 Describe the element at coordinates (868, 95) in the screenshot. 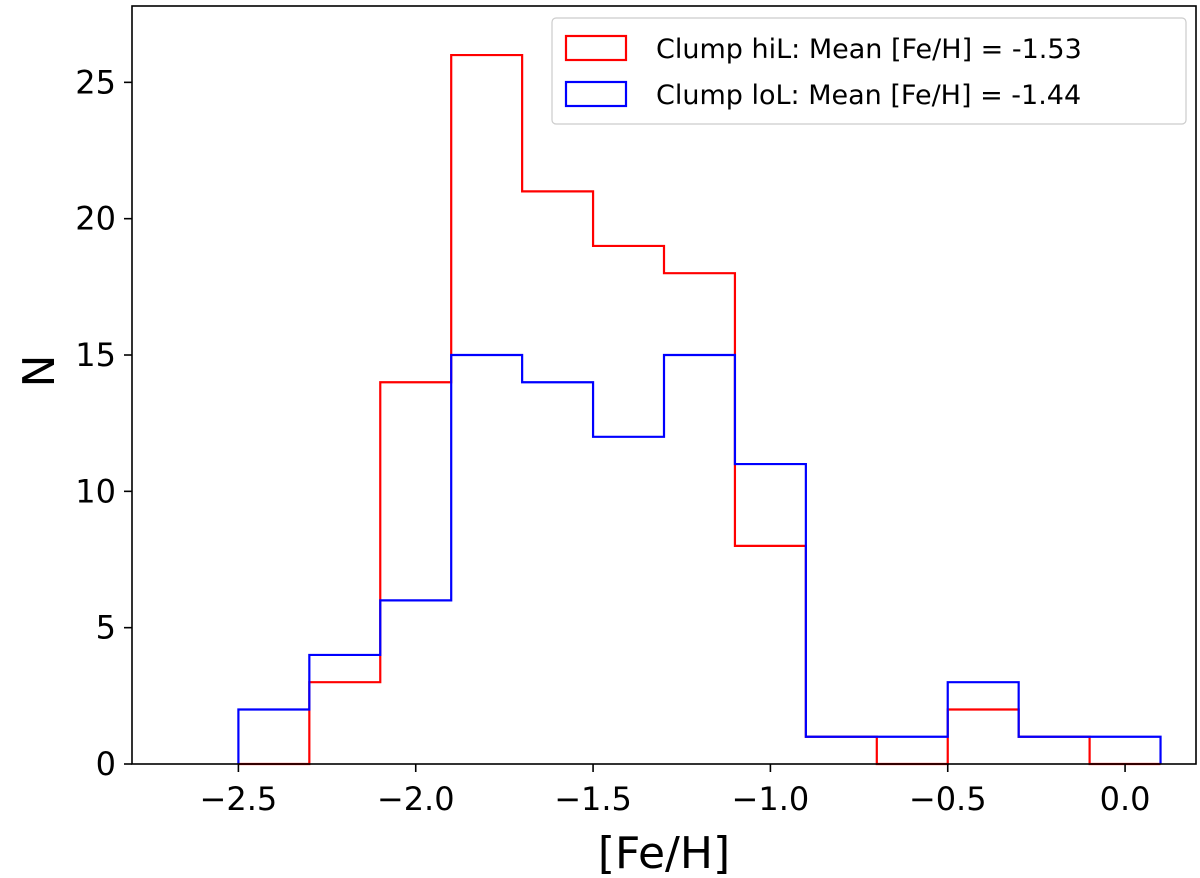

I see `legend-label-2: Clump loL: Mean [Fe/H] = -1.44` at that location.